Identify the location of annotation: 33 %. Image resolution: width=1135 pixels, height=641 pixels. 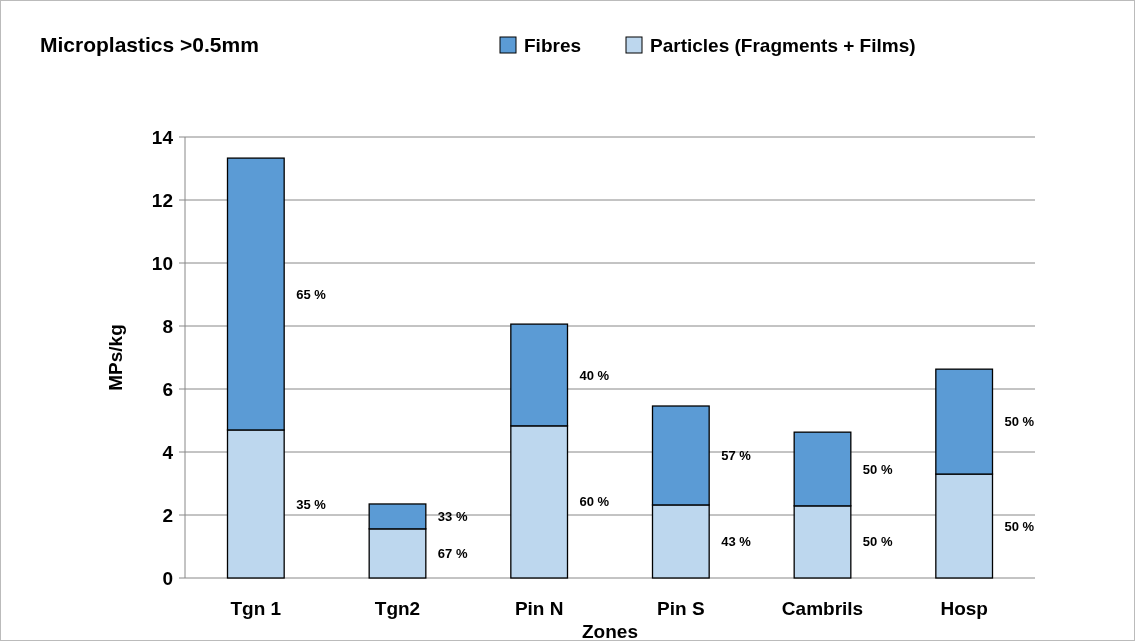
(452, 516).